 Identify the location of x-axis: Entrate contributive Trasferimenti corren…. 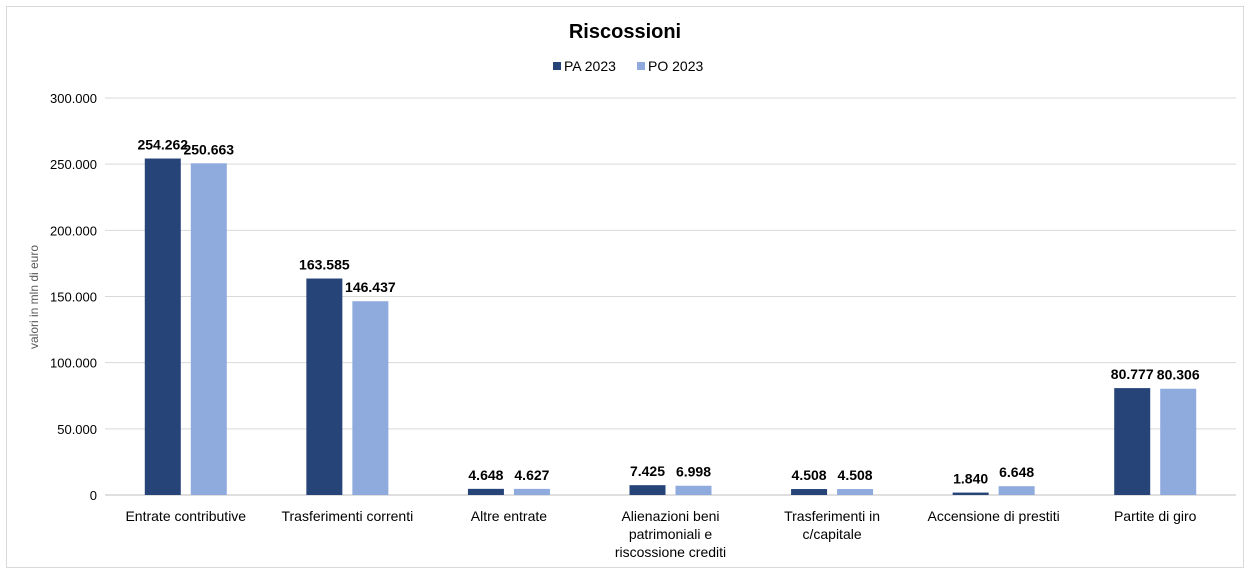
(660, 534).